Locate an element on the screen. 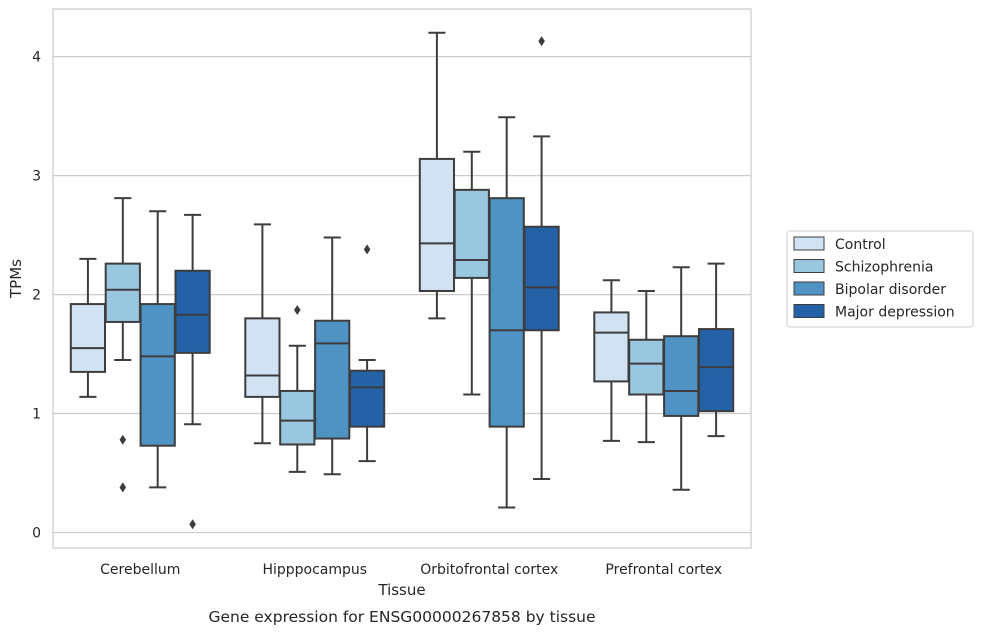  box-hipppocampus-control is located at coordinates (262, 334).